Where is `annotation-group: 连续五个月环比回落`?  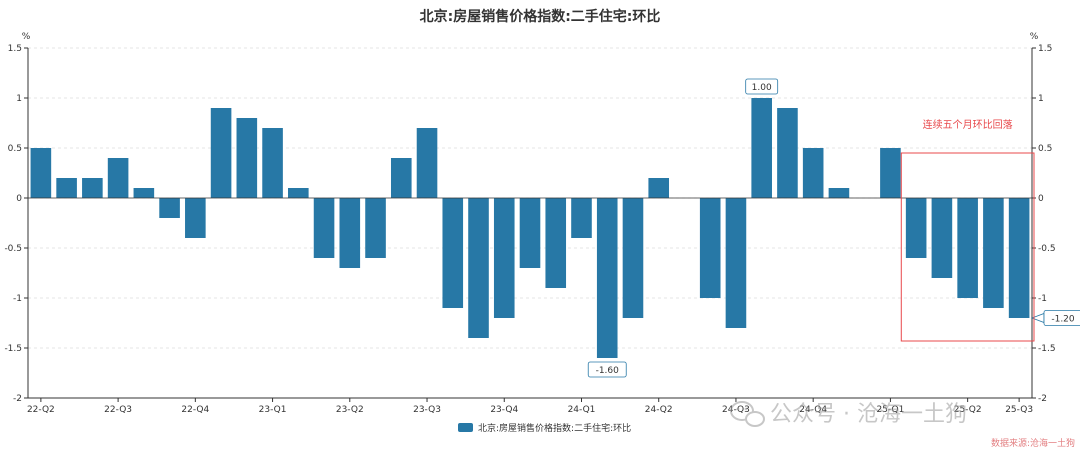 annotation-group: 连续五个月环比回落 is located at coordinates (967, 230).